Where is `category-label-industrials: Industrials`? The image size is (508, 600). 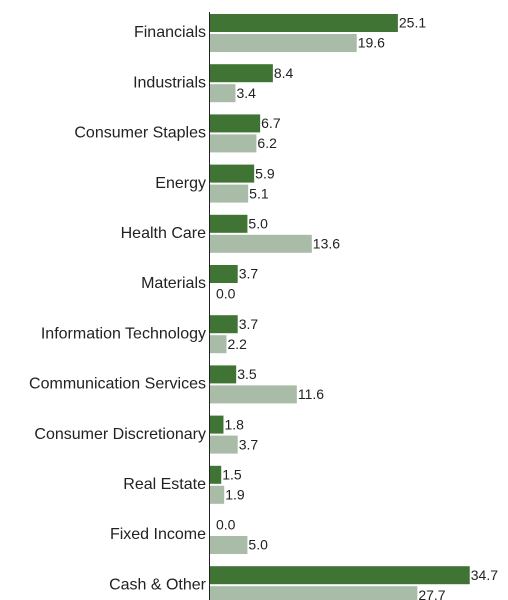 category-label-industrials: Industrials is located at coordinates (169, 82).